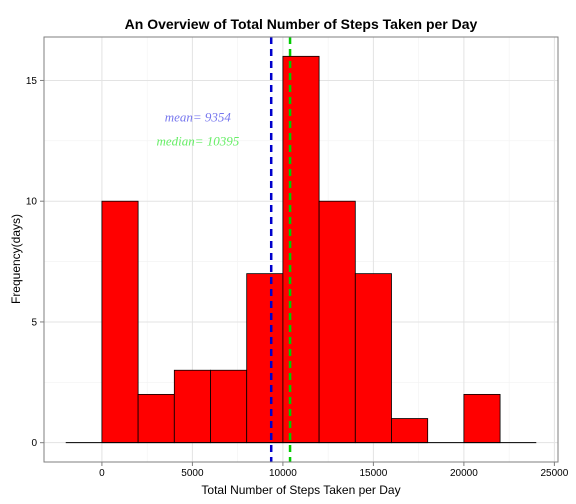 Image resolution: width=576 pixels, height=504 pixels. What do you see at coordinates (197, 129) in the screenshot?
I see `annotations-layer: mean= 9354 median= 10395` at bounding box center [197, 129].